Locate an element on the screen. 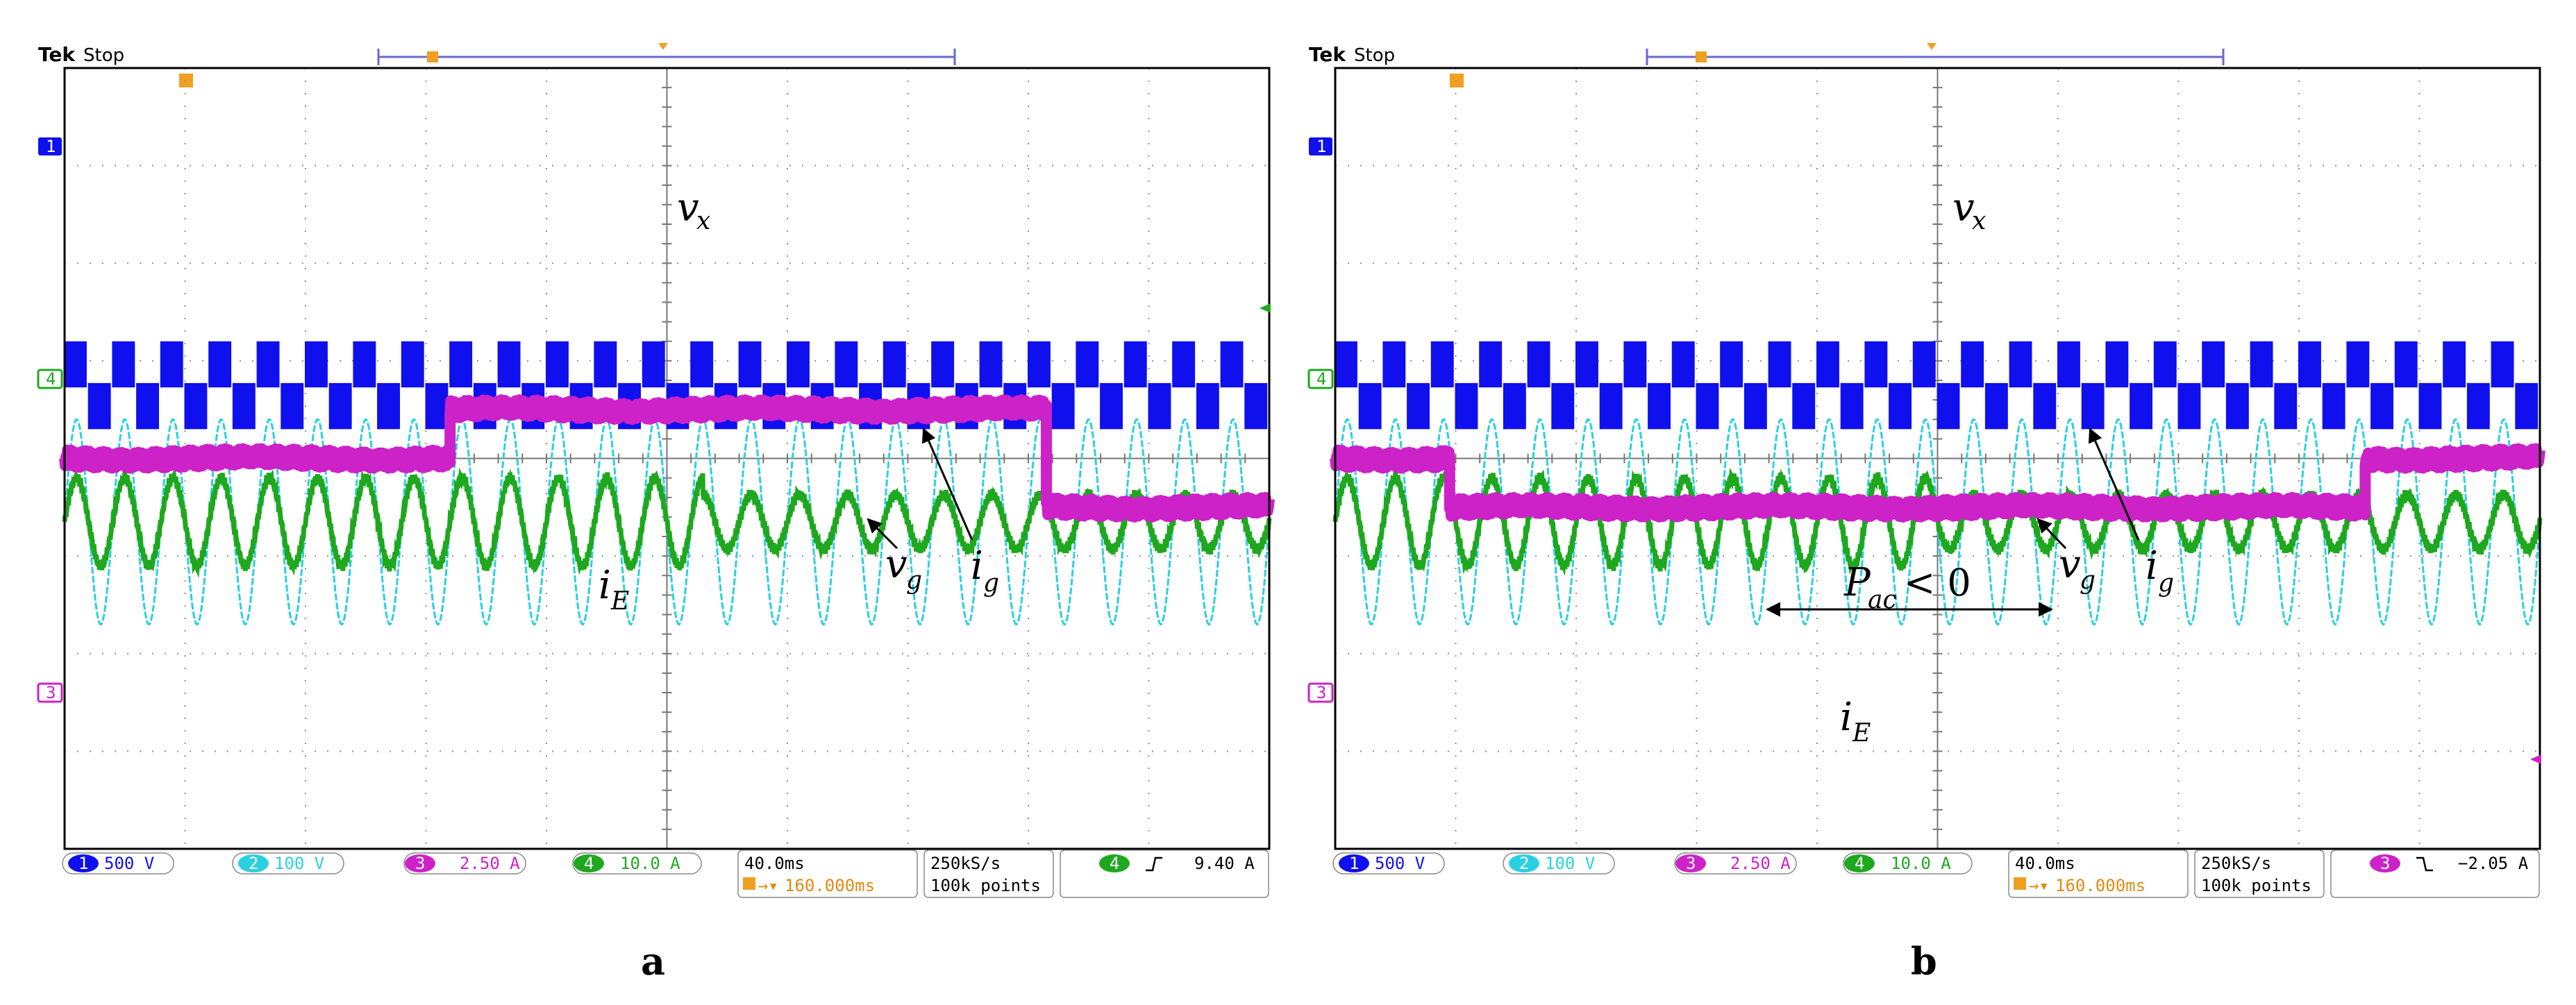 The height and width of the screenshot is (1005, 2576). svg-text: P is located at coordinates (1857, 582).